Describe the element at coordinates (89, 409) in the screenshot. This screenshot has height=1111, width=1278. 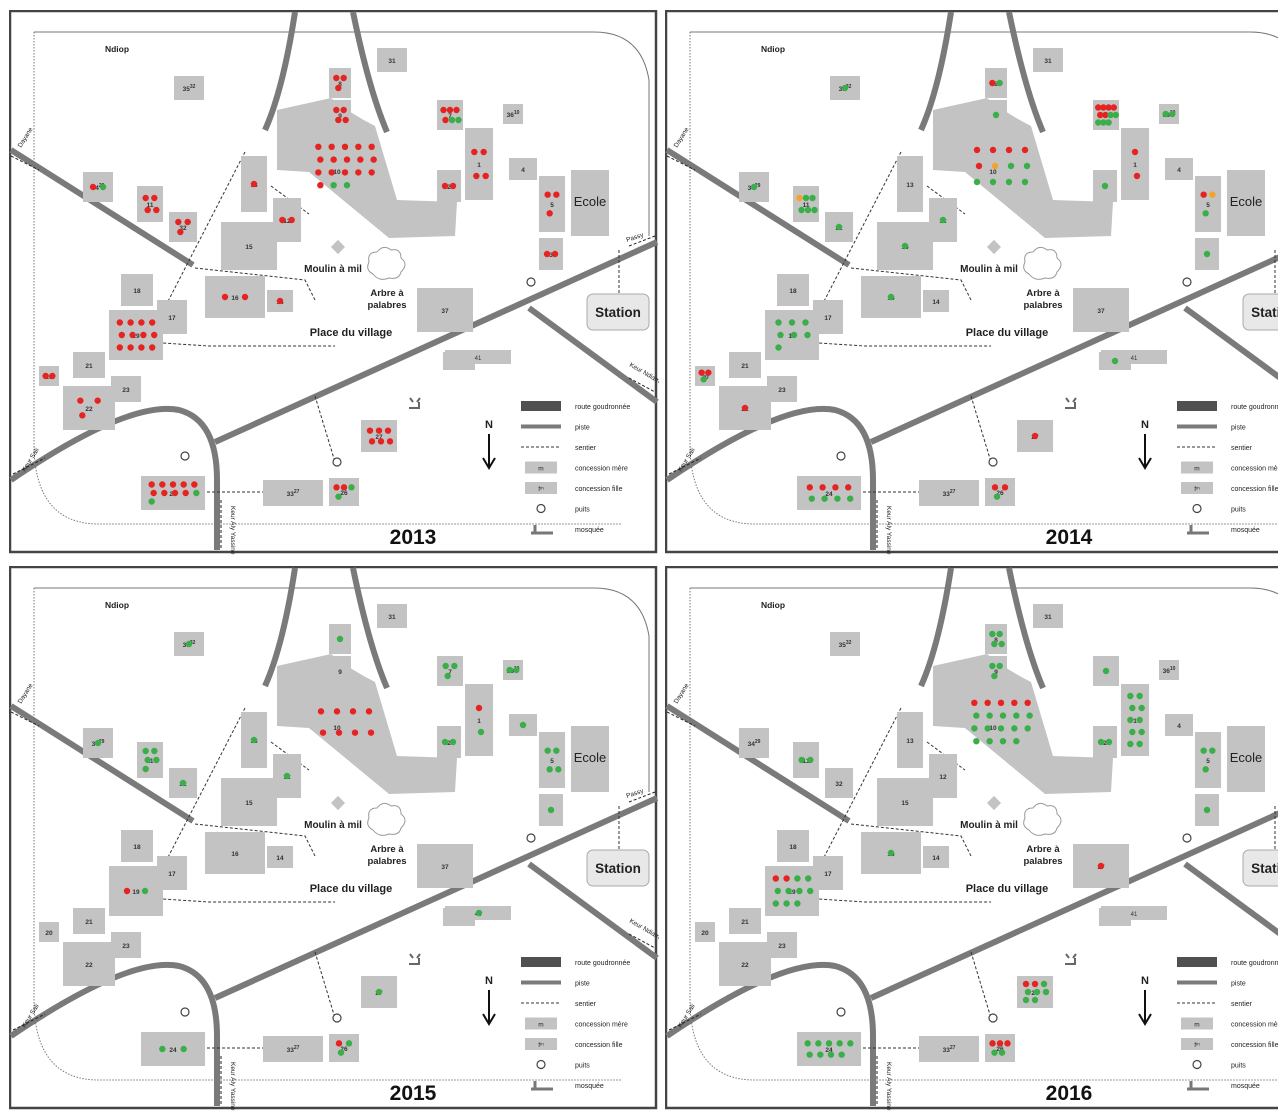
I see `concession-label: 22` at that location.